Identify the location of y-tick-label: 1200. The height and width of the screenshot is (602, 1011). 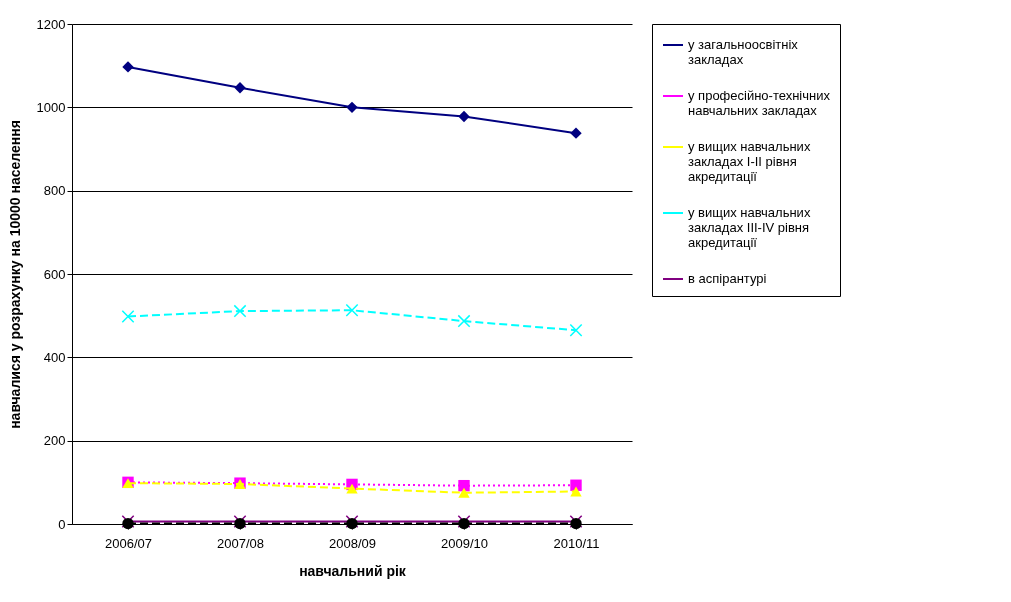
(51, 24).